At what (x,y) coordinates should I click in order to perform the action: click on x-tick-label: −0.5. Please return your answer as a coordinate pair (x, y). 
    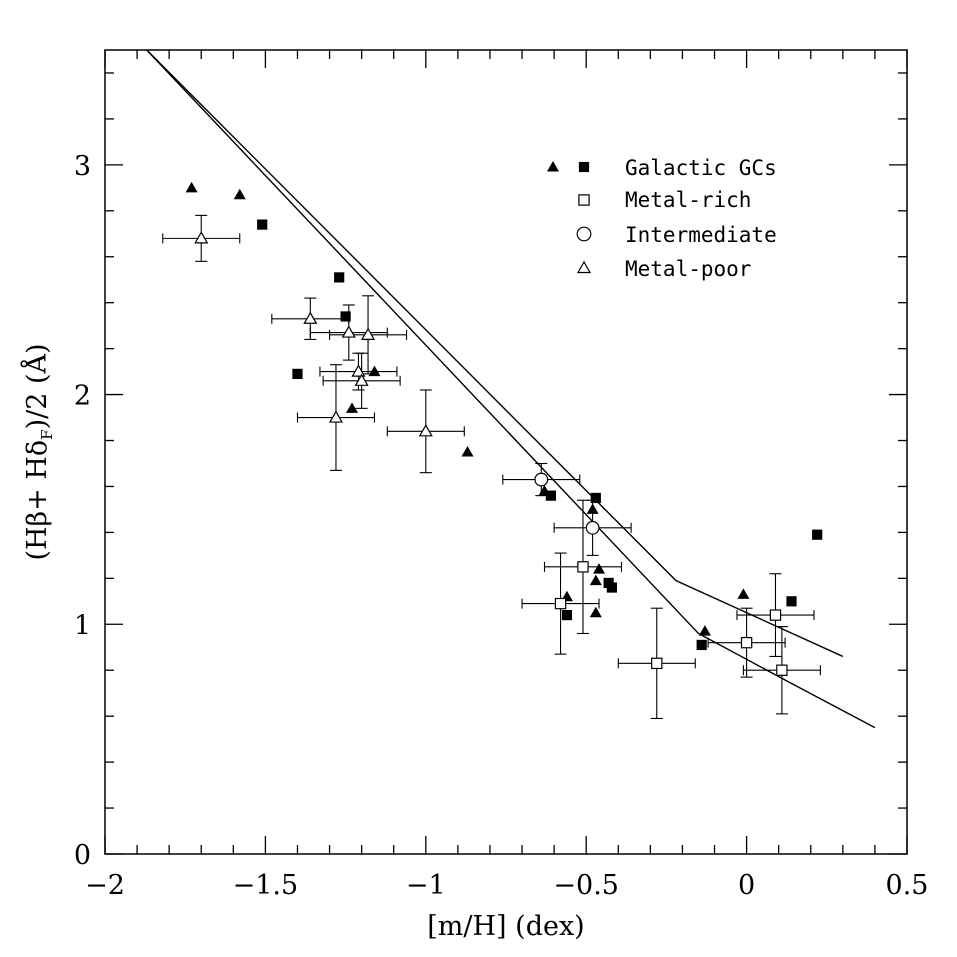
    Looking at the image, I should click on (586, 885).